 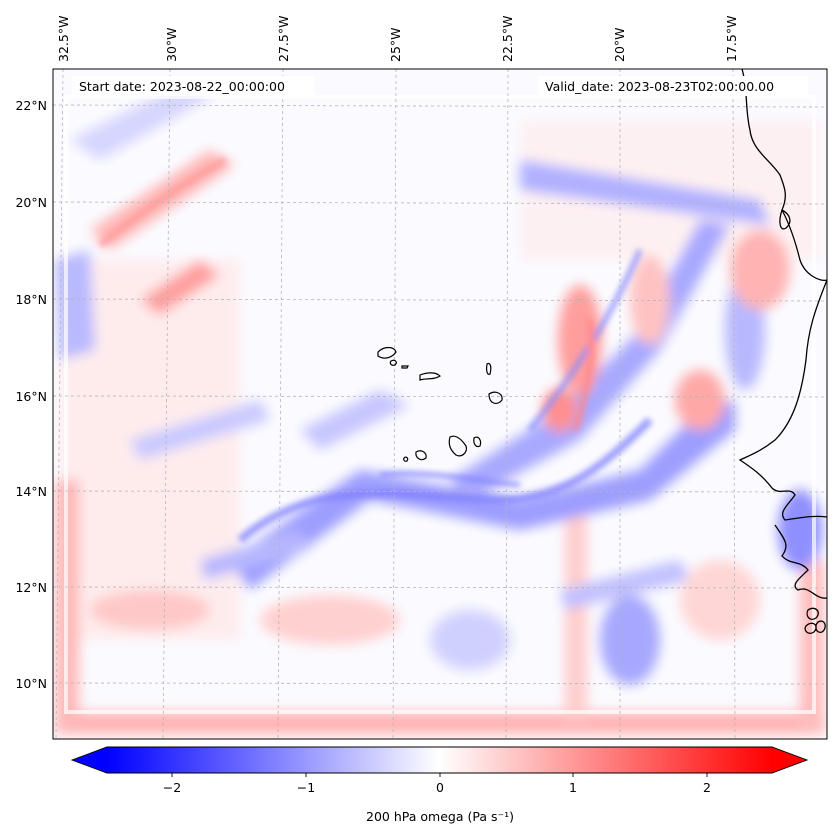 What do you see at coordinates (707, 787) in the screenshot?
I see `colorbar-tick-2: 2` at bounding box center [707, 787].